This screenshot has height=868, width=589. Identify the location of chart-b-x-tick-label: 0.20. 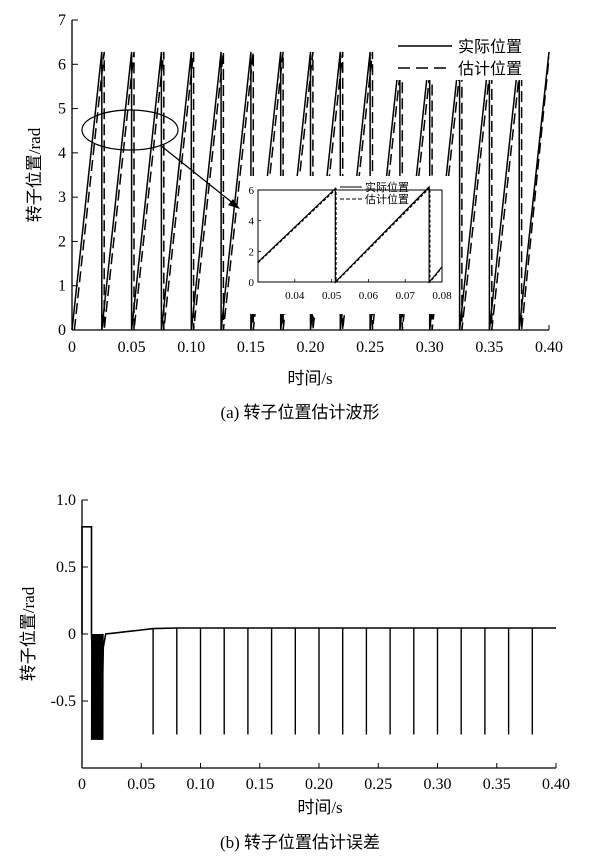
(319, 784).